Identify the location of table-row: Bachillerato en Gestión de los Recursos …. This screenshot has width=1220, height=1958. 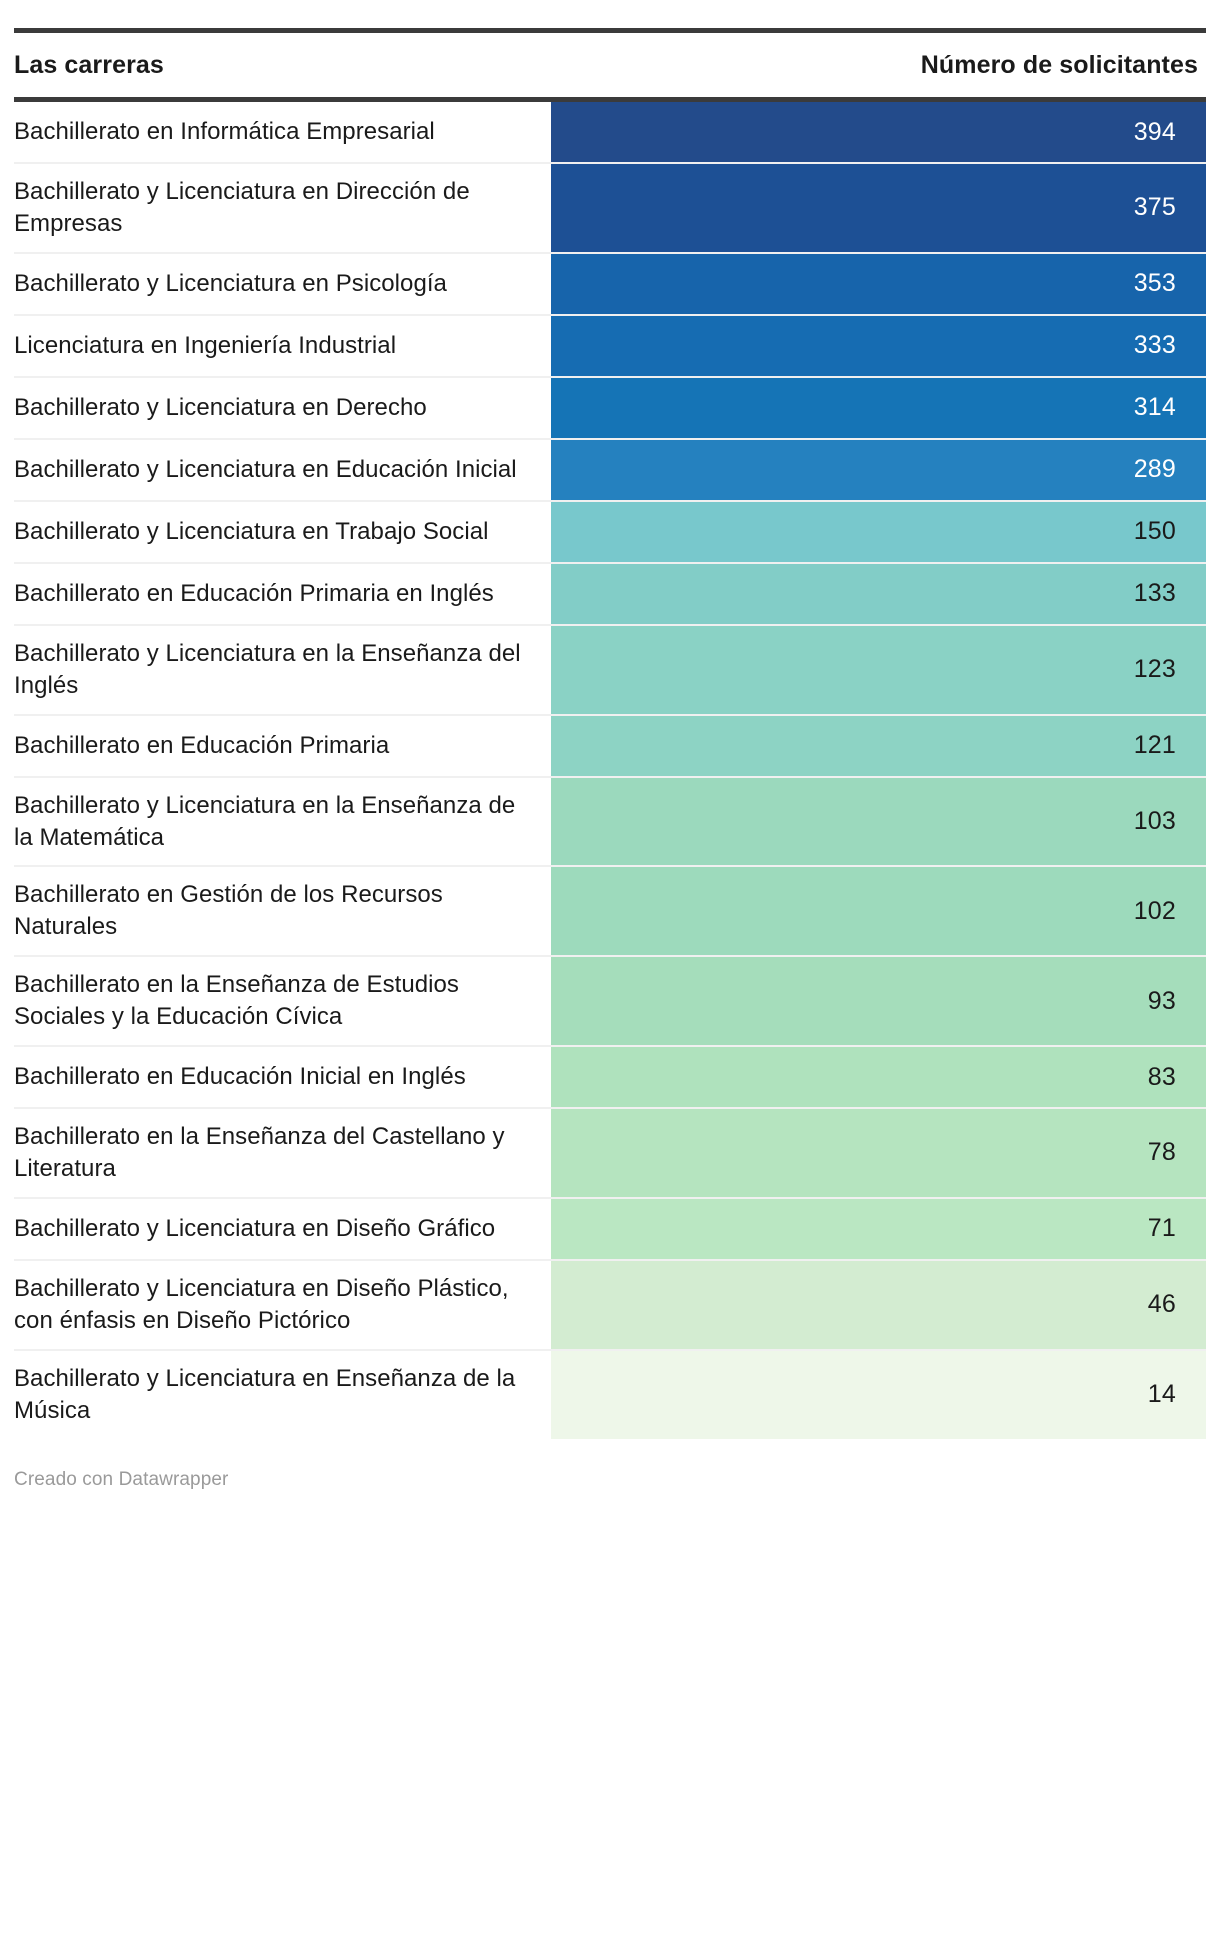
(610, 912).